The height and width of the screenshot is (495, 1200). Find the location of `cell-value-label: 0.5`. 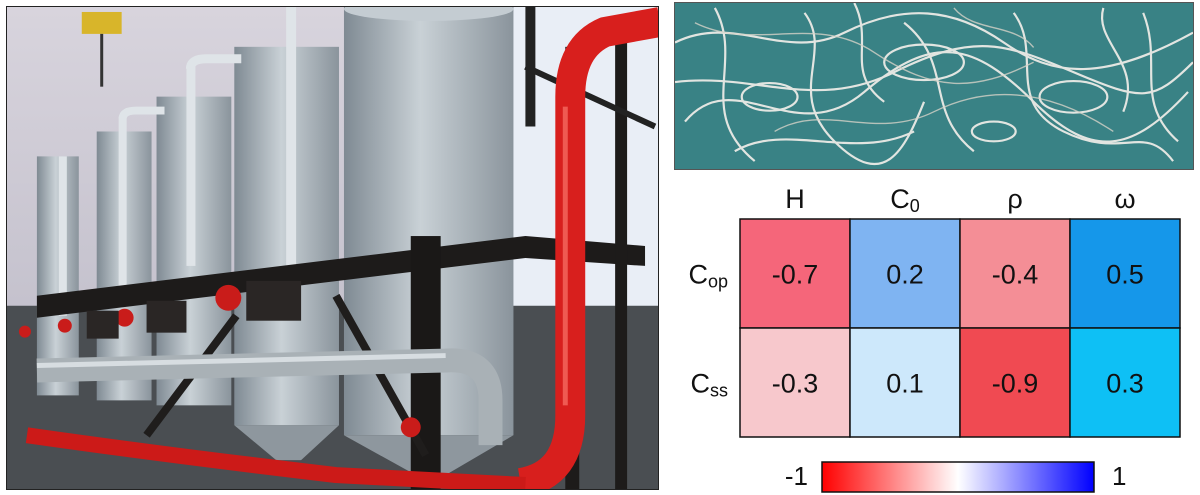

cell-value-label: 0.5 is located at coordinates (1125, 275).